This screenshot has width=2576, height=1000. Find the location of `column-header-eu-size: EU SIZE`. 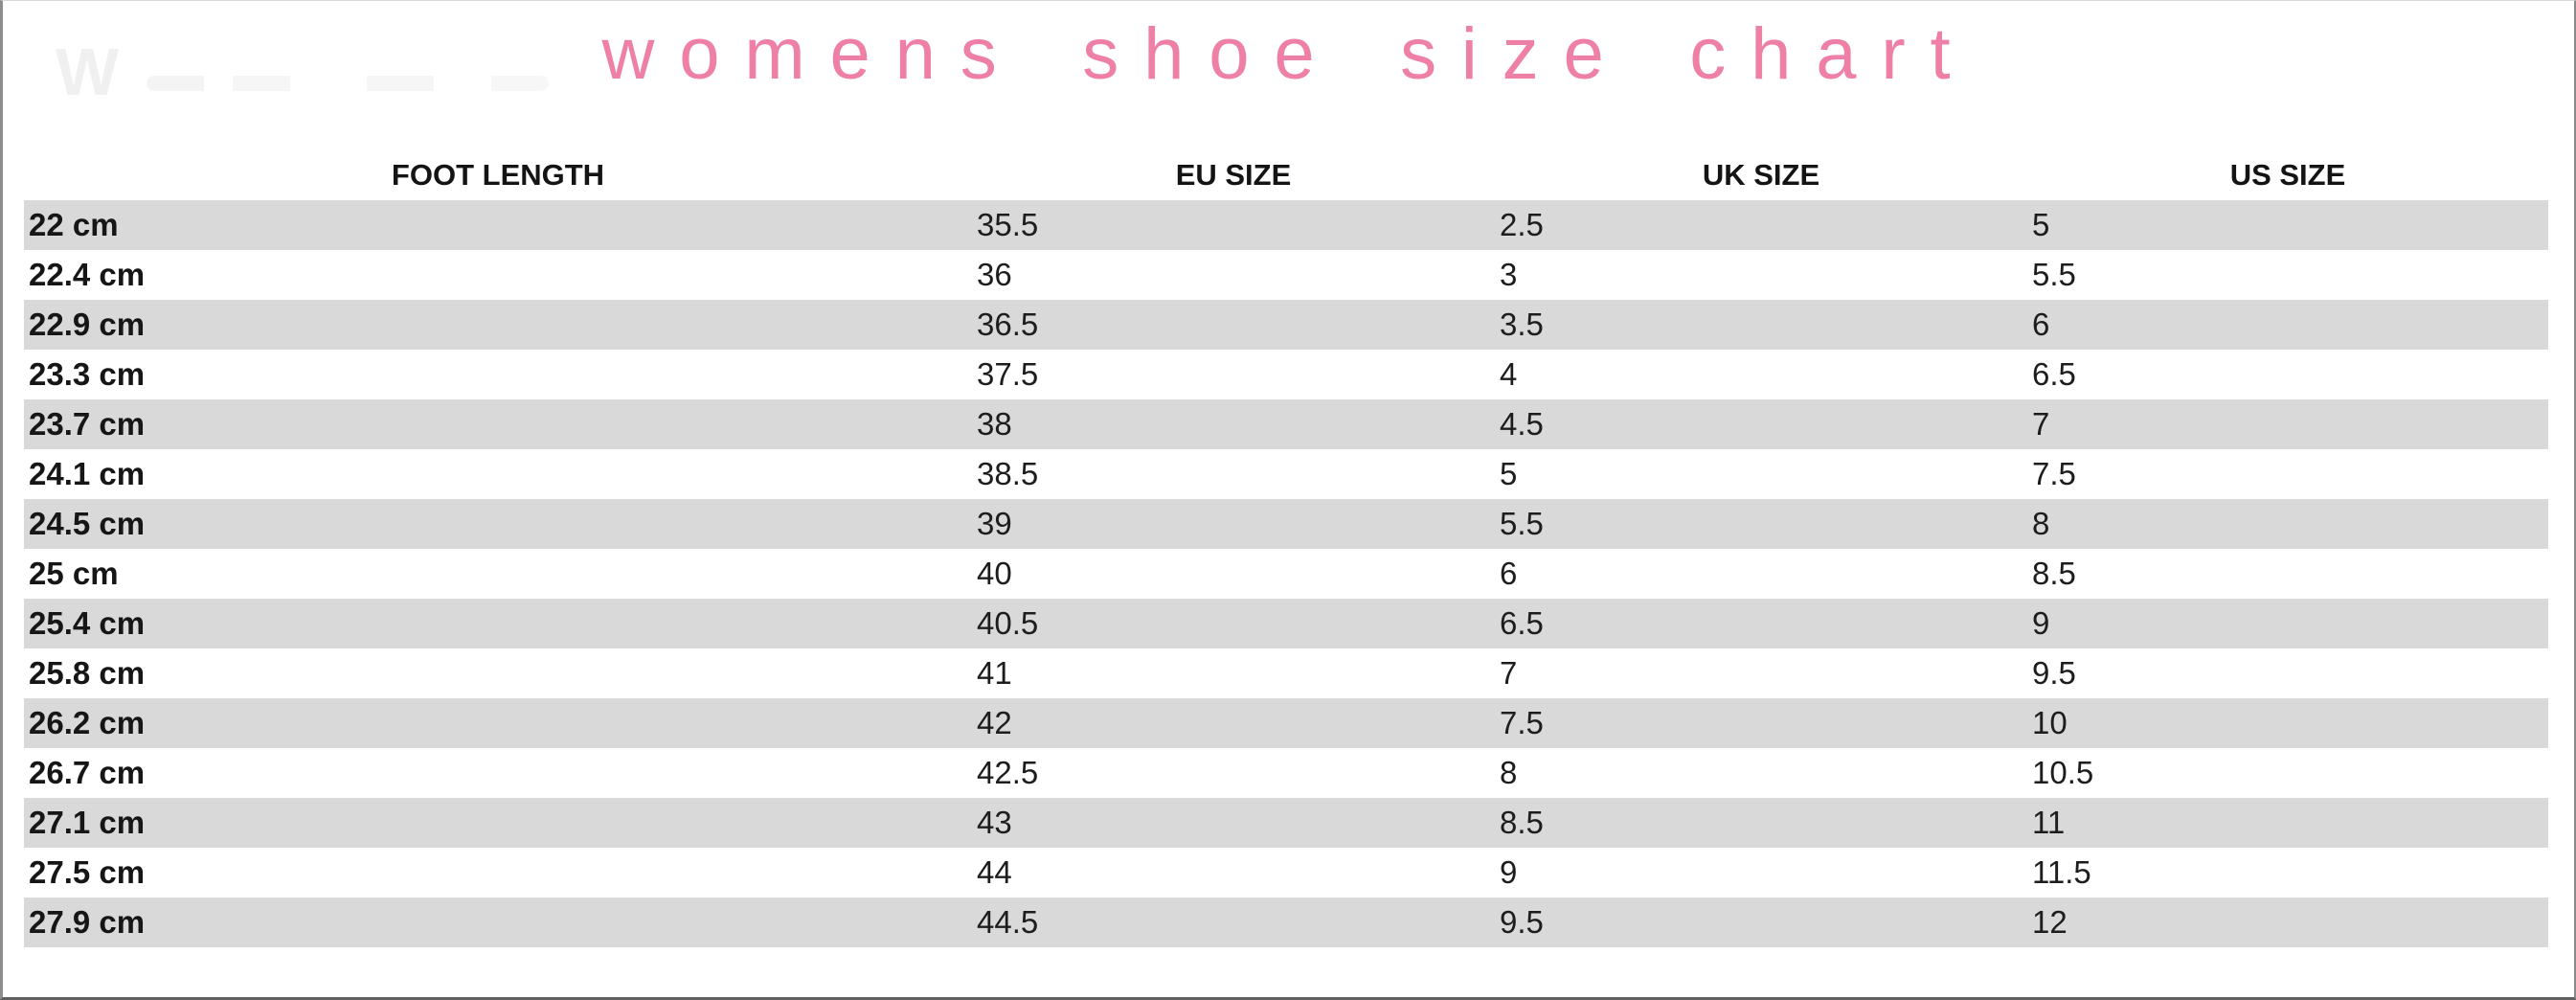

column-header-eu-size: EU SIZE is located at coordinates (1233, 175).